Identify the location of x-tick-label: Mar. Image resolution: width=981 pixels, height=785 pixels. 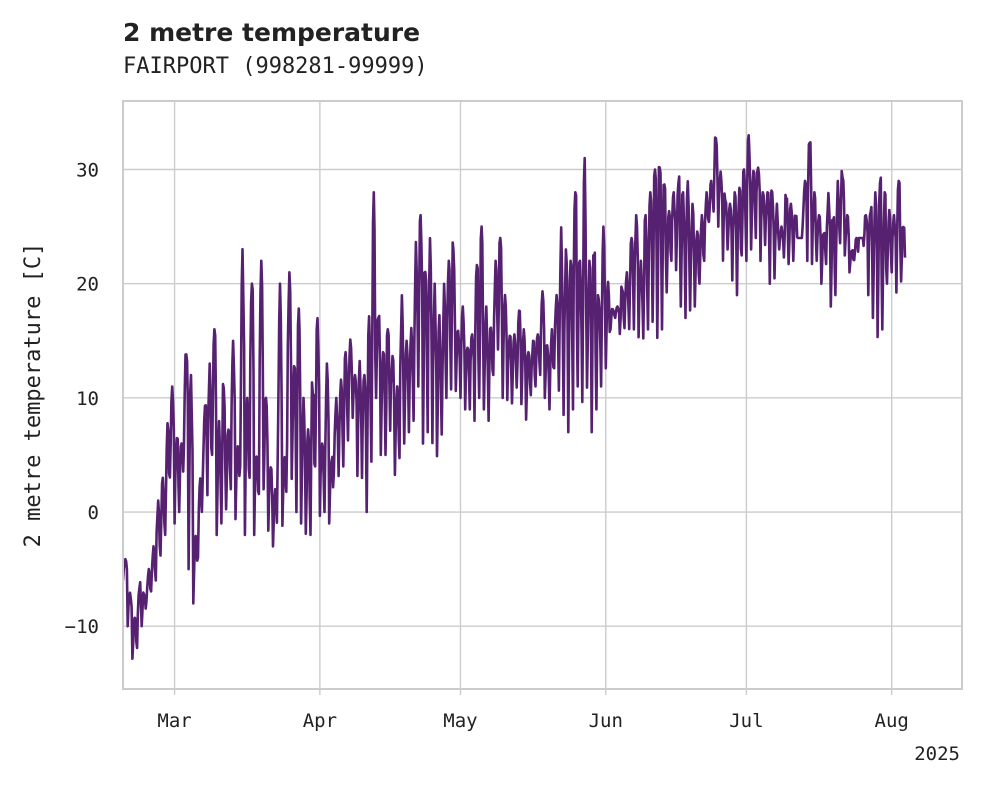
(174, 721).